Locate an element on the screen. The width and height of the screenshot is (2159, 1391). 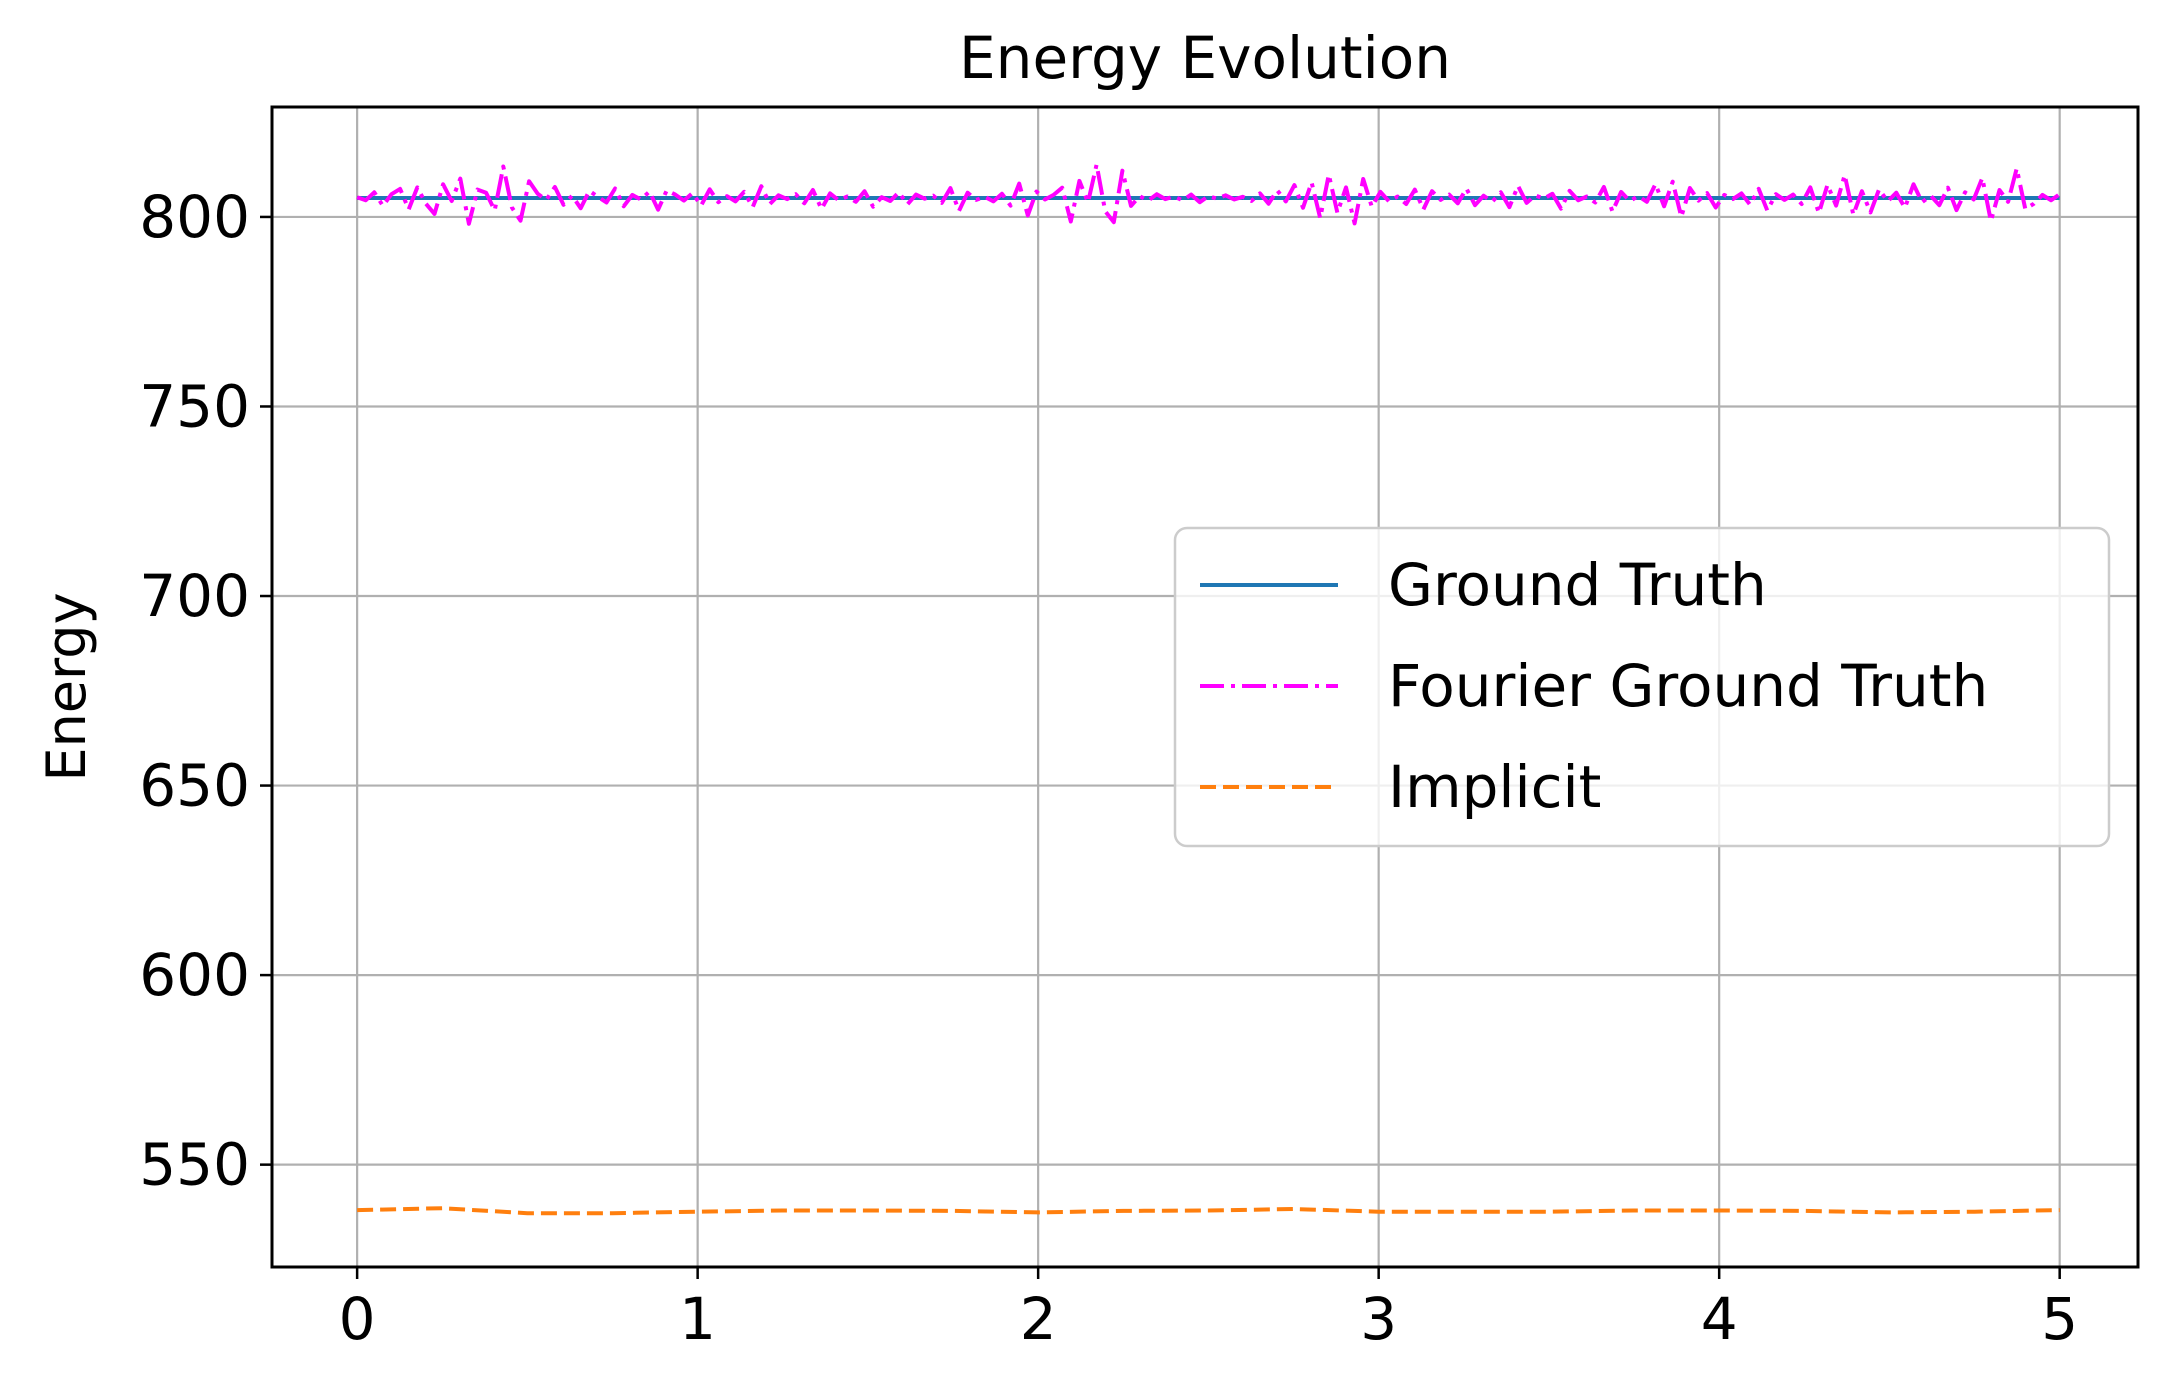
legend-box is located at coordinates (1642, 687).